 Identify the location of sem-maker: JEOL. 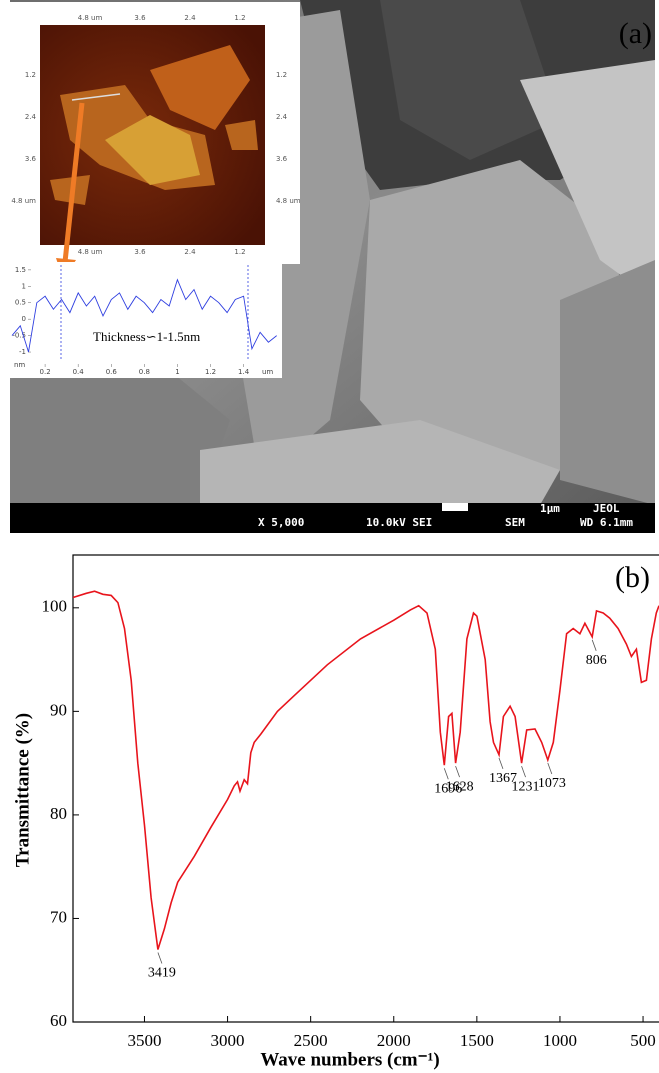
(606, 508).